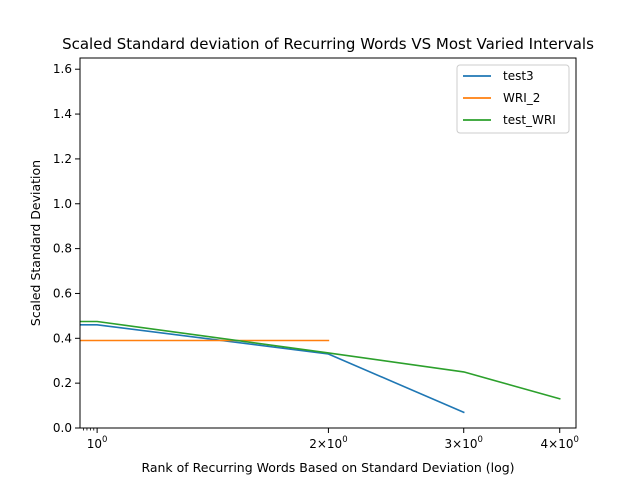  What do you see at coordinates (35, 243) in the screenshot?
I see `y-axis-label: Scaled Standard Deviation` at bounding box center [35, 243].